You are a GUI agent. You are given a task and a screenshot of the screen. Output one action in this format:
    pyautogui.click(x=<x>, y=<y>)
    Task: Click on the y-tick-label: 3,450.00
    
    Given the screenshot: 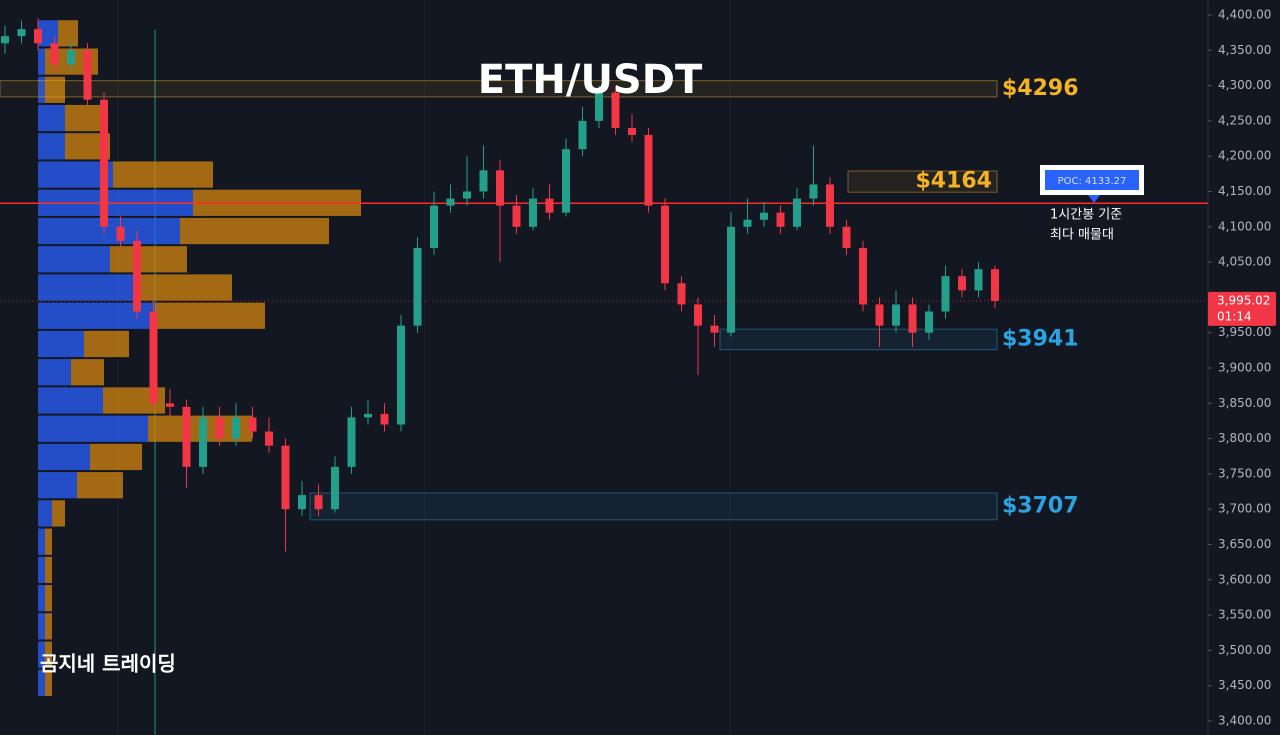 What is the action you would take?
    pyautogui.click(x=1244, y=685)
    